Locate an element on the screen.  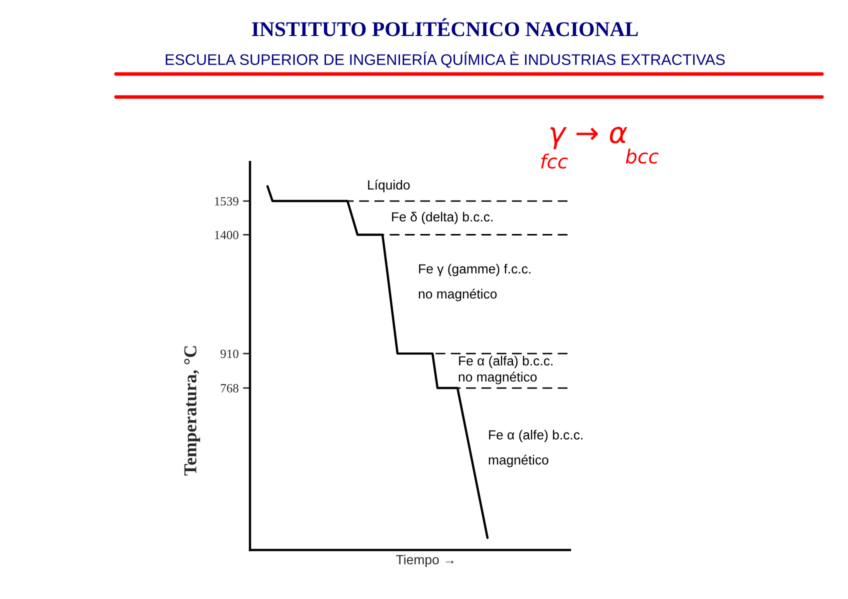
y-tick-label: 1539 is located at coordinates (226, 201).